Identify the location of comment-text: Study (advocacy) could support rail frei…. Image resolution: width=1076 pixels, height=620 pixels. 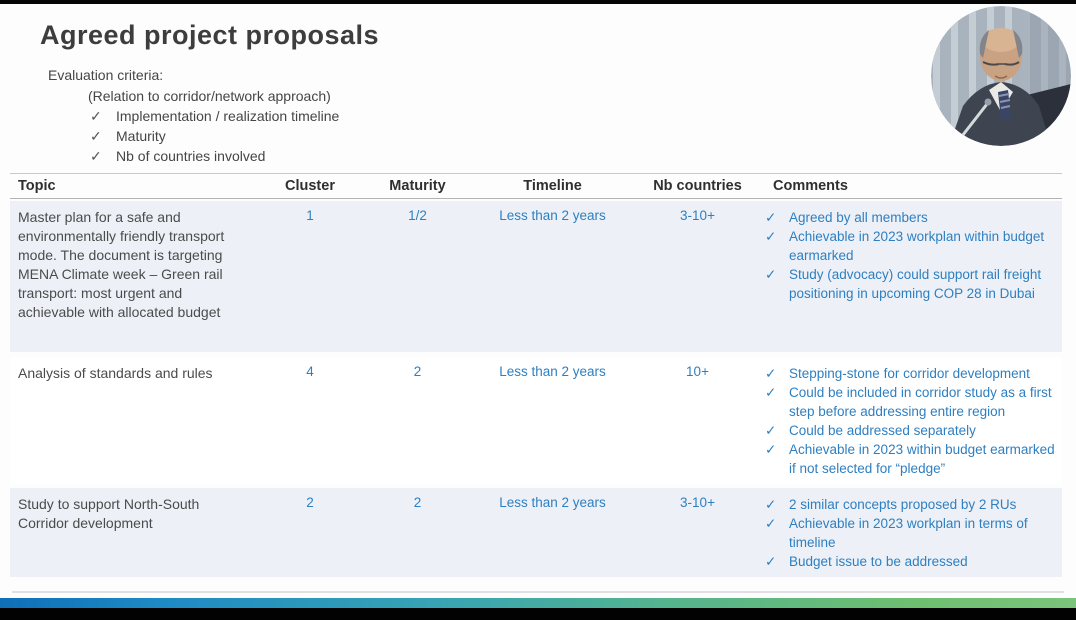
(915, 284).